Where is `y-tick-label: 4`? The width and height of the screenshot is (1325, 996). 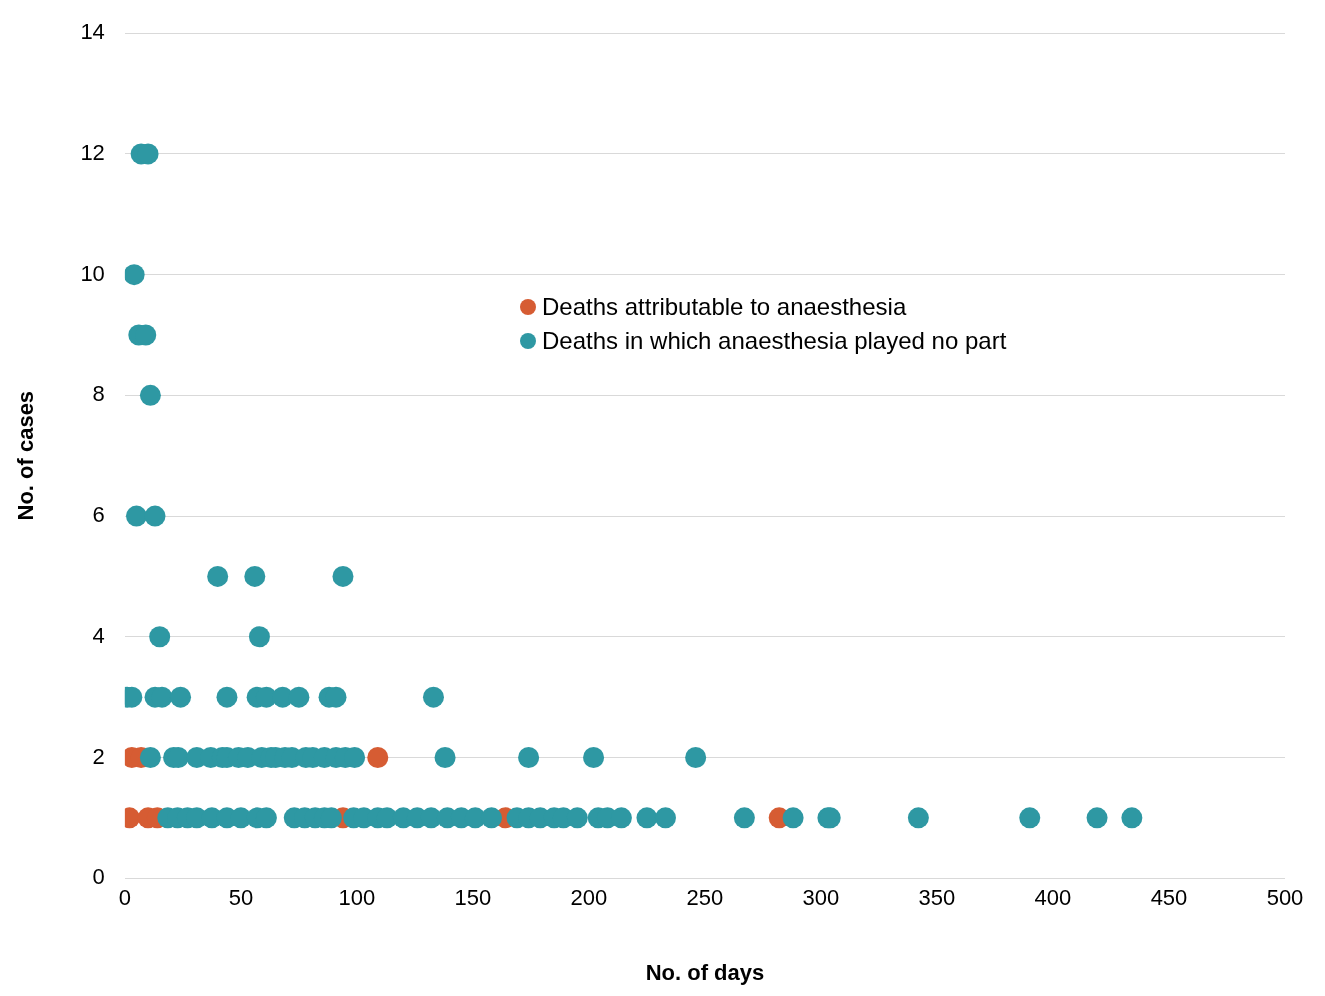 y-tick-label: 4 is located at coordinates (98, 635).